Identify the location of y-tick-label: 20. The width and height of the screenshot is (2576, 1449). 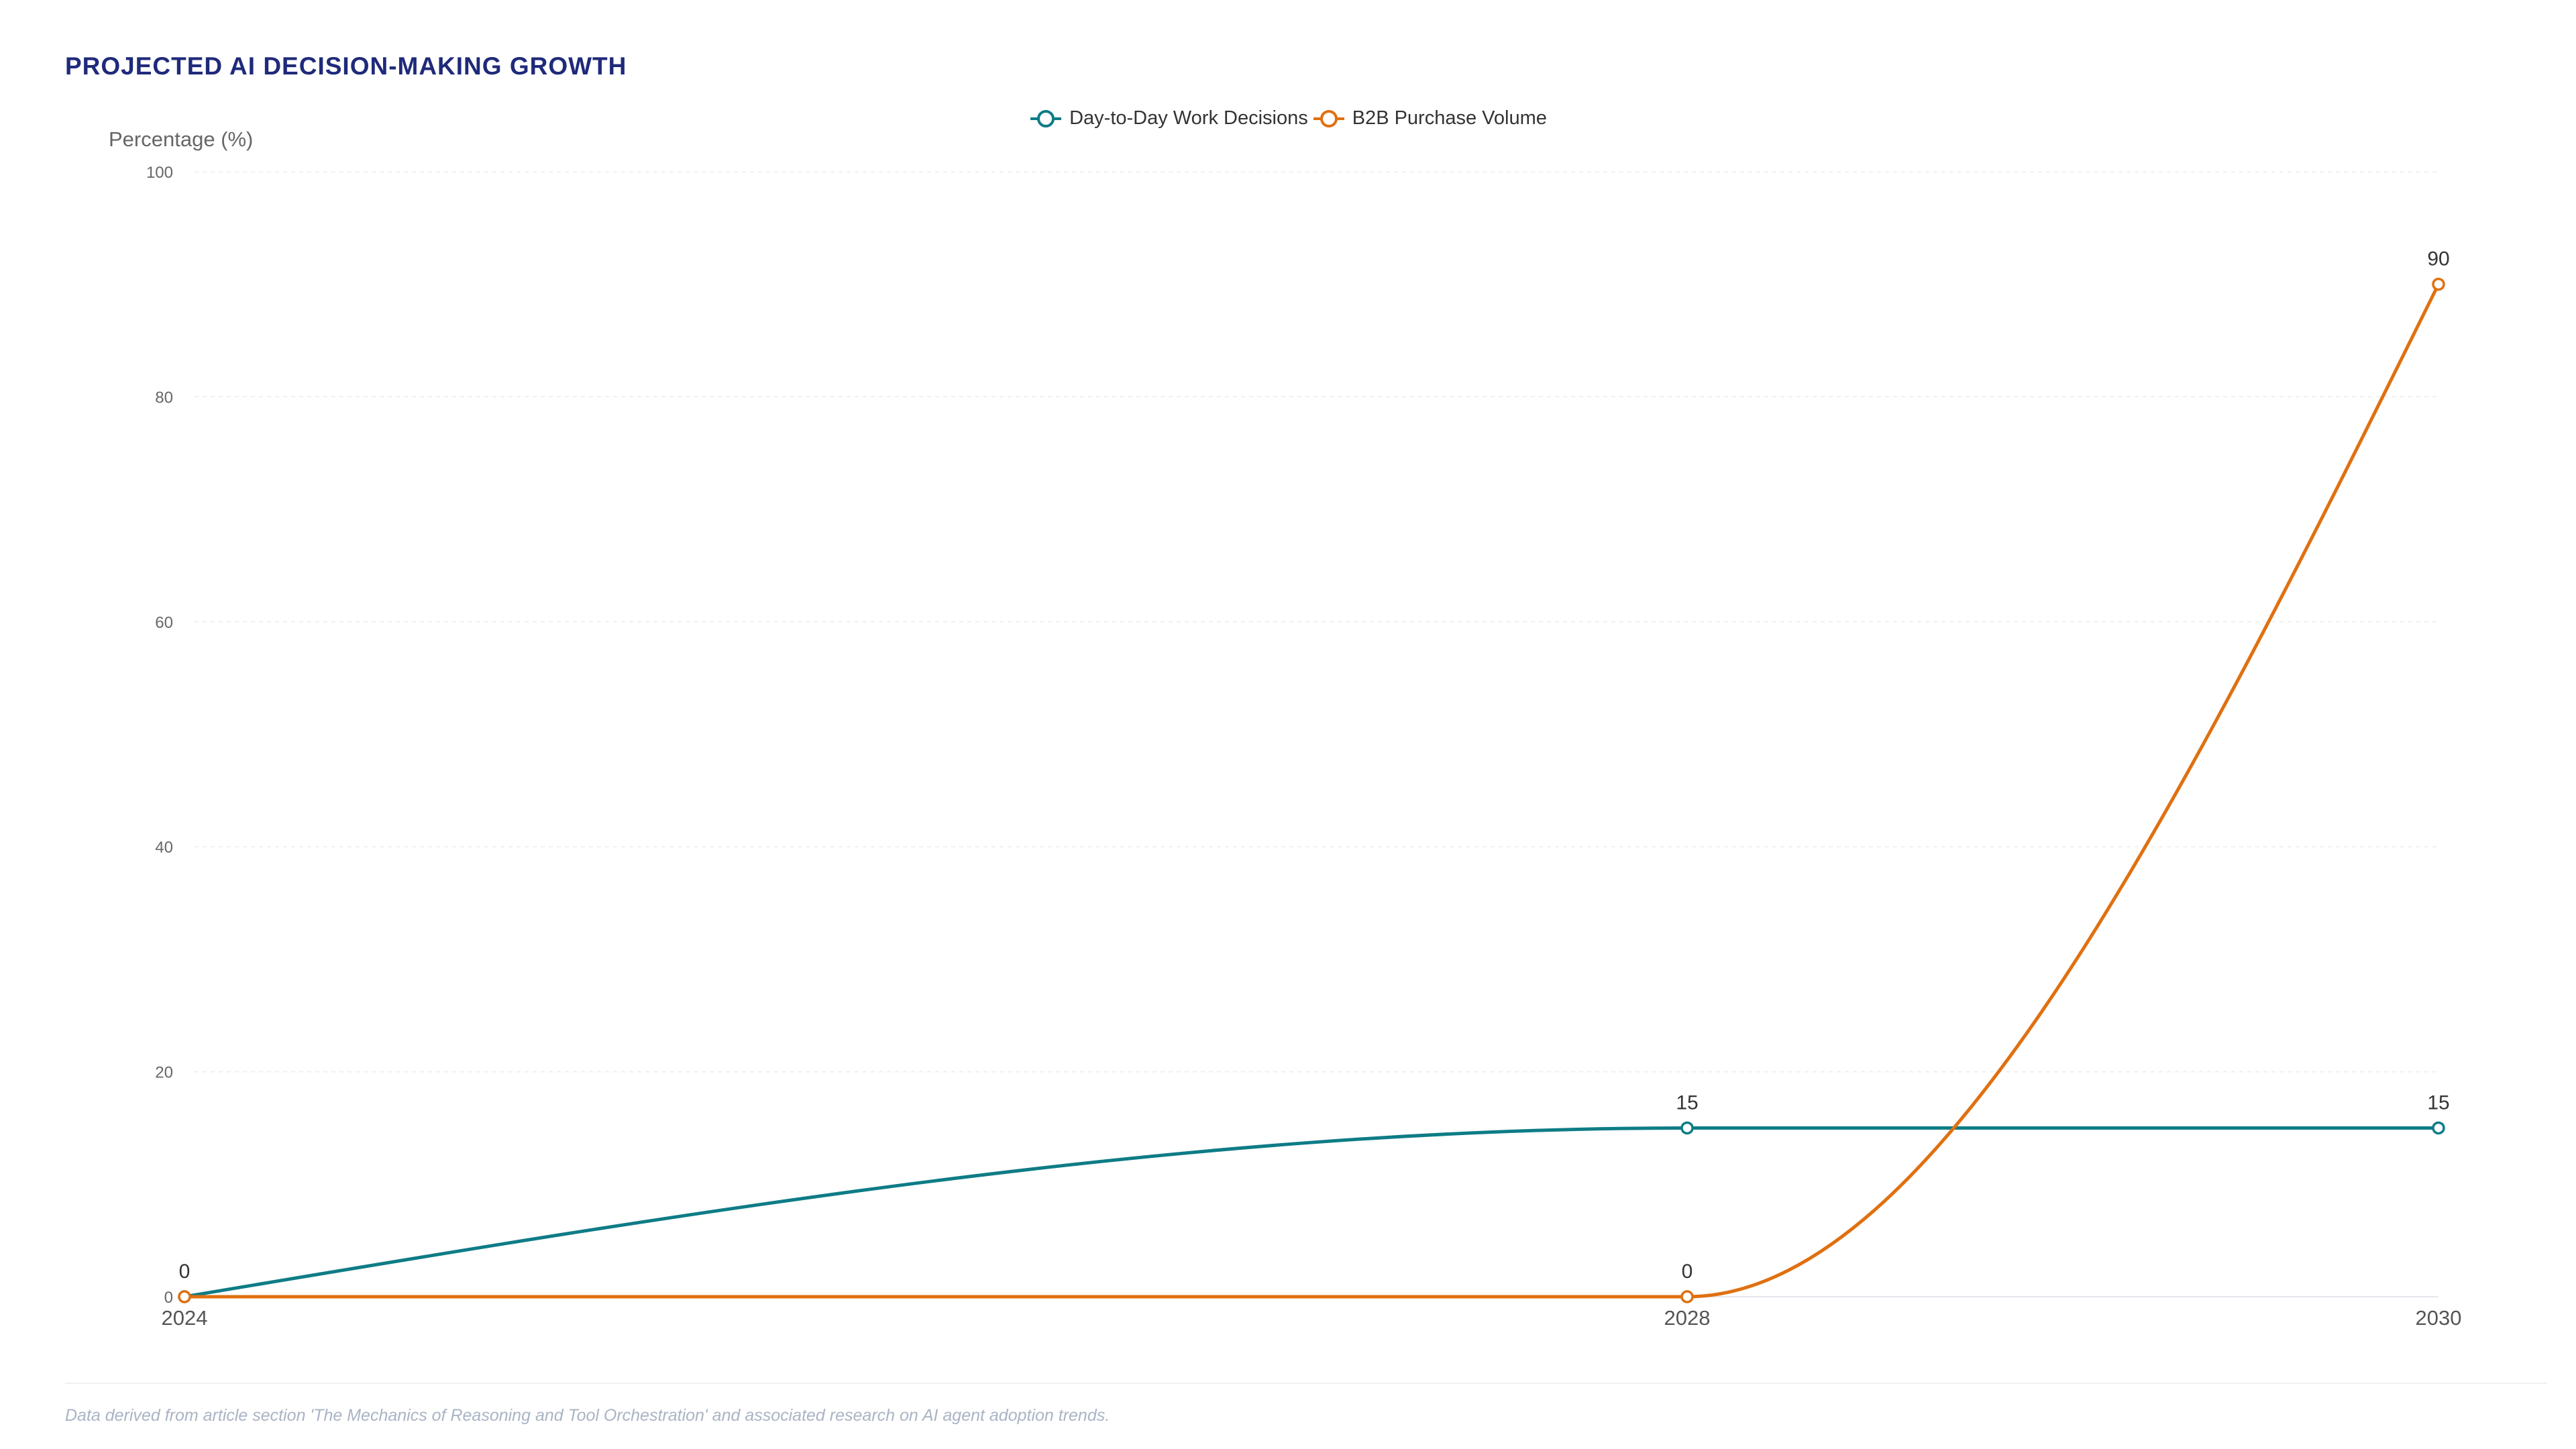
(164, 1073).